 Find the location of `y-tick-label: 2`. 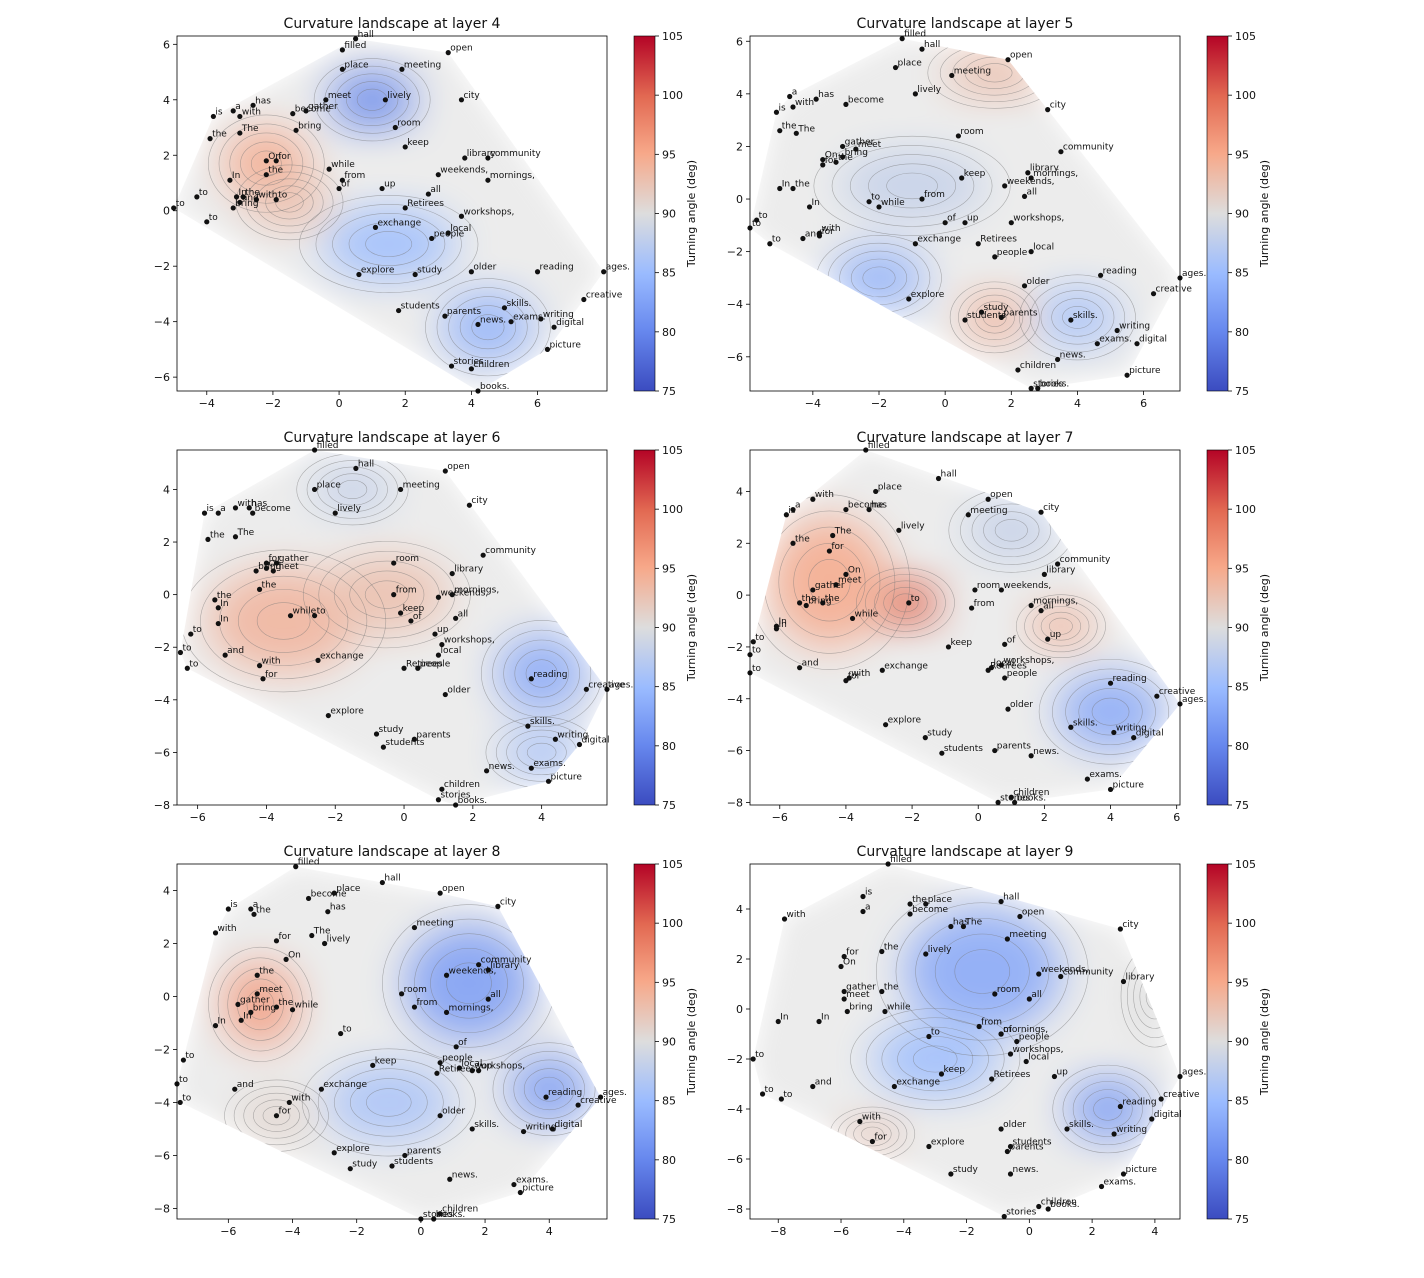

y-tick-label: 2 is located at coordinates (739, 146).